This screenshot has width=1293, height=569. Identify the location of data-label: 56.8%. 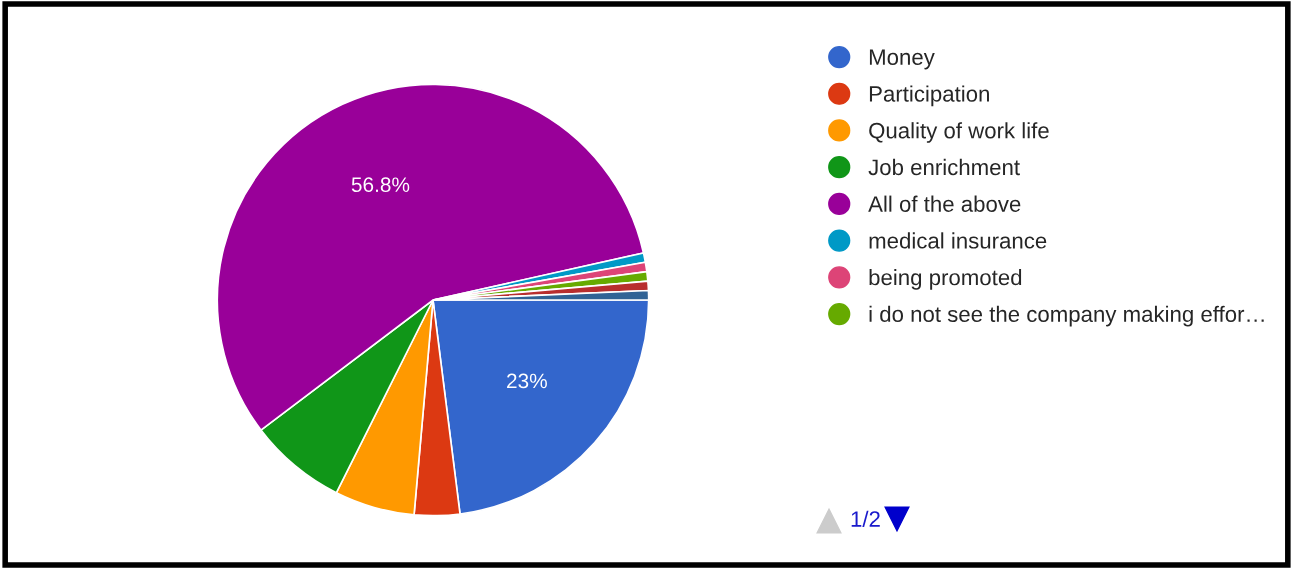
(380, 185).